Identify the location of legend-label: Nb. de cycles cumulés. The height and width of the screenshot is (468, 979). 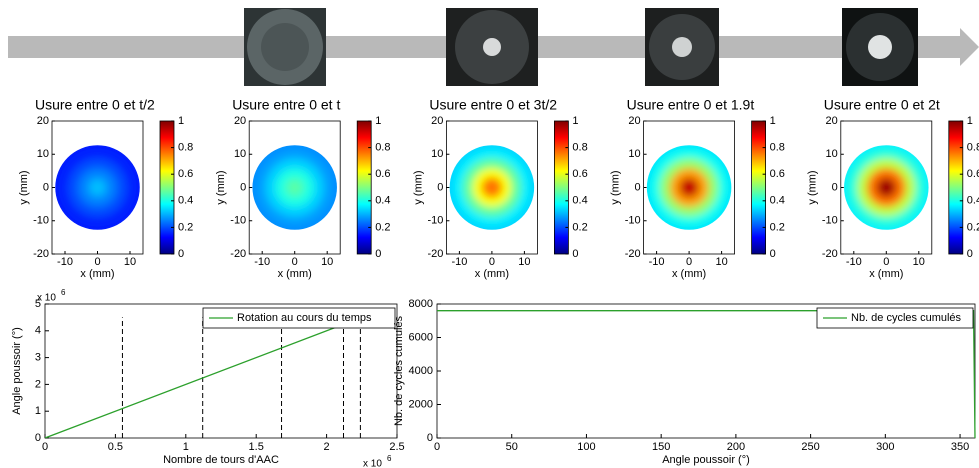
(906, 318).